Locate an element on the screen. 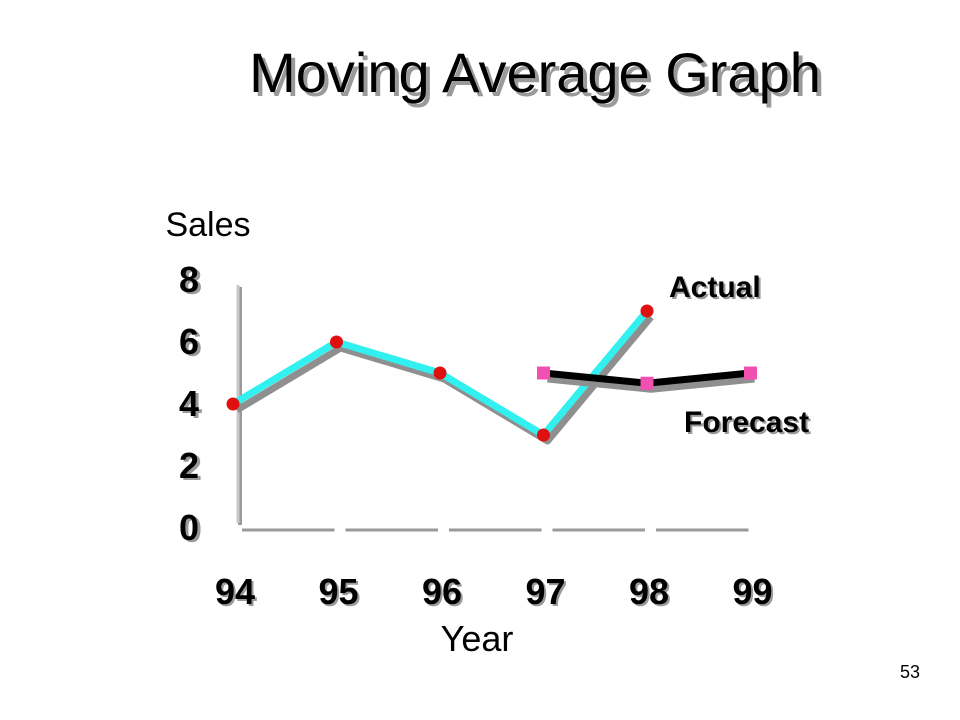  y-tick-label: 0 is located at coordinates (189, 527).